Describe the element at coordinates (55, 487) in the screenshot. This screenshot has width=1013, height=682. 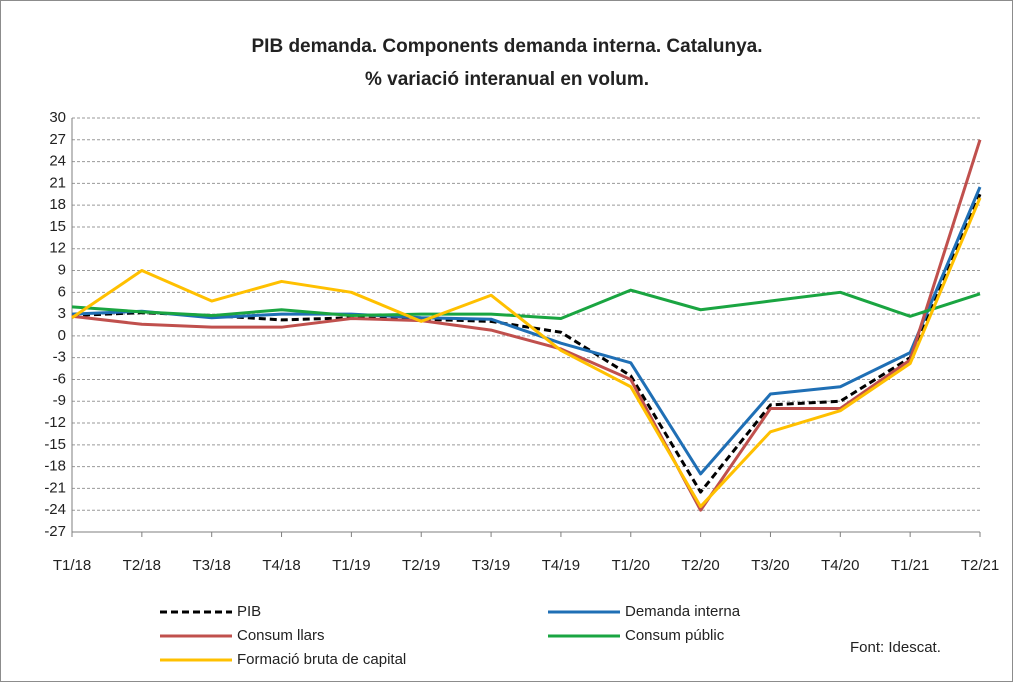
I see `y-tick-label: -21` at that location.